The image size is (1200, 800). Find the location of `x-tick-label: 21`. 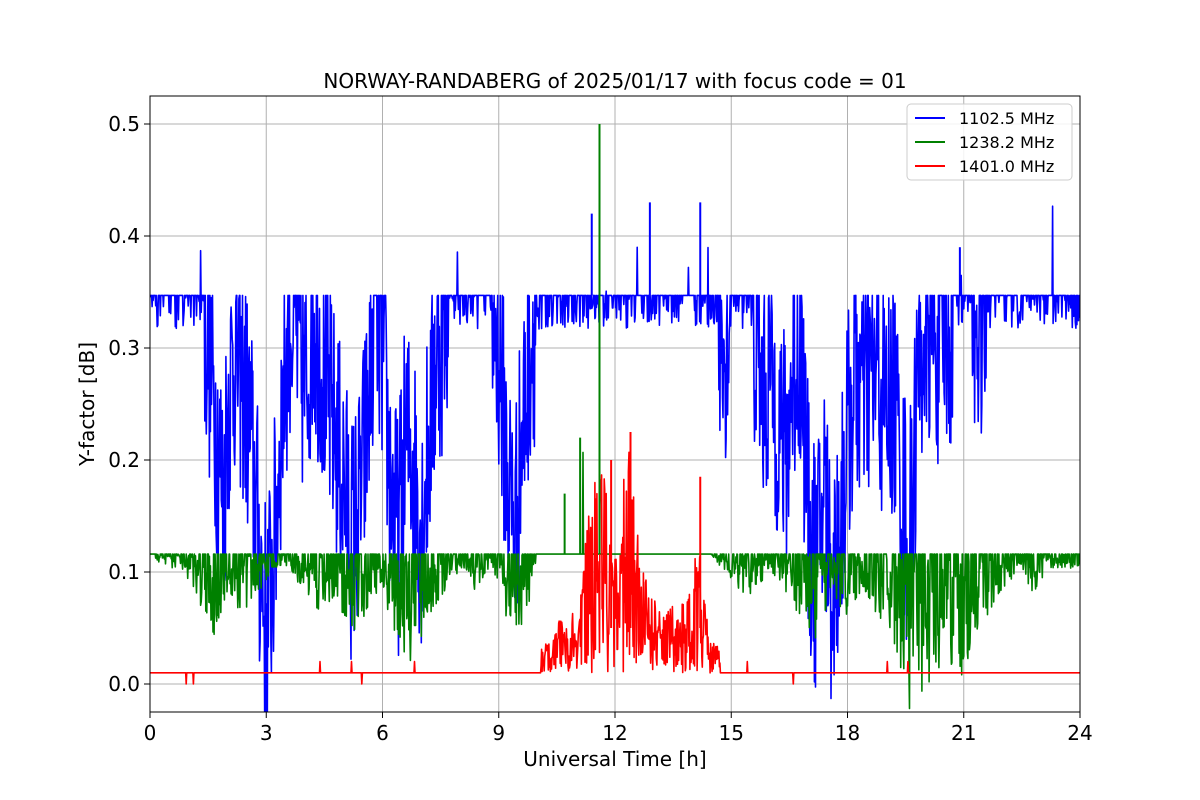

x-tick-label: 21 is located at coordinates (963, 733).